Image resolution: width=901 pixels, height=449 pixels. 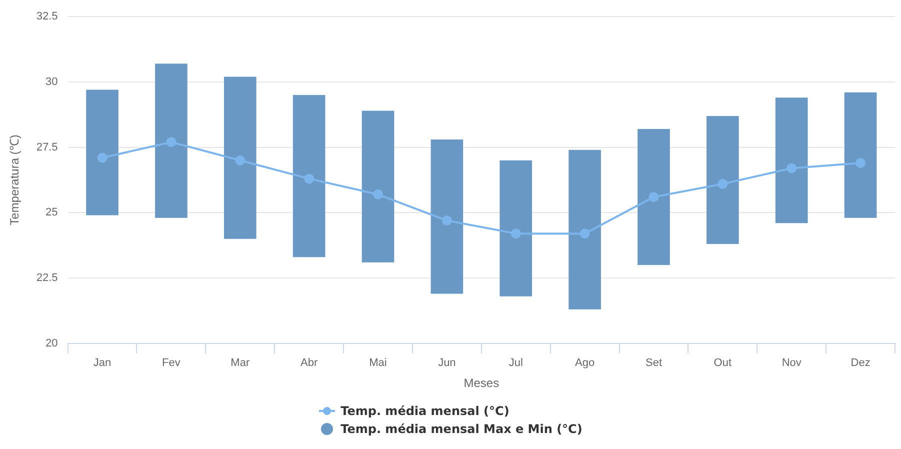 I want to click on x-tick-label: Nov, so click(x=792, y=363).